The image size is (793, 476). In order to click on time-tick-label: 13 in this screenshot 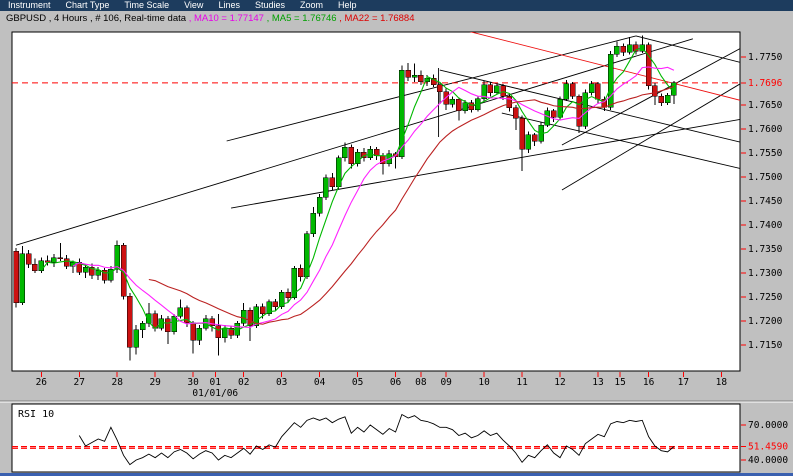, I will do `click(597, 382)`.